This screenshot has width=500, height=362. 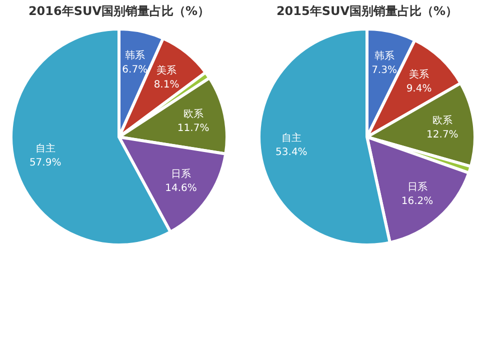 I want to click on data-label: 14.6%, so click(x=181, y=188).